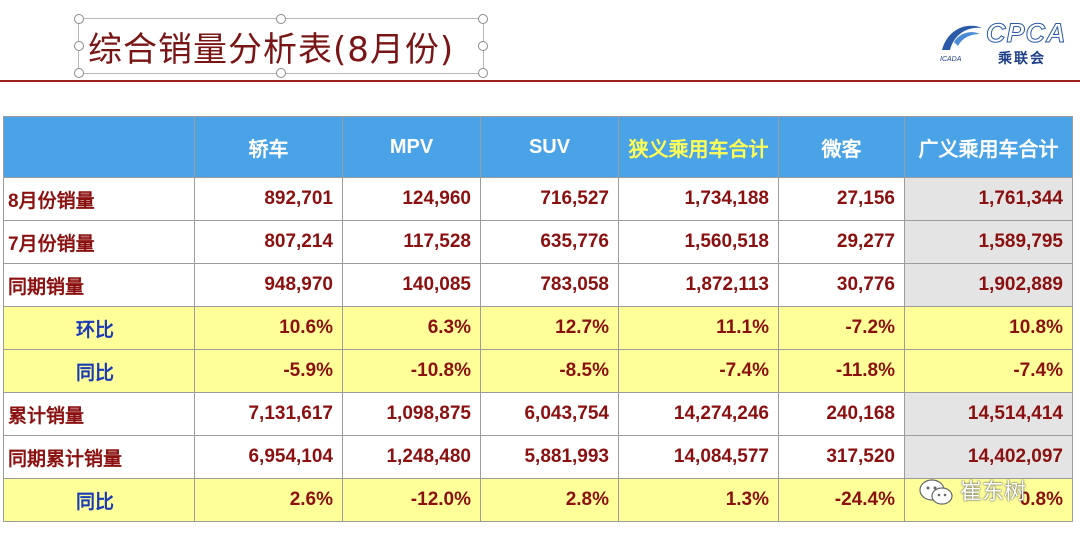 The height and width of the screenshot is (535, 1080). Describe the element at coordinates (99, 199) in the screenshot. I see `row-label: 8月份销量` at that location.